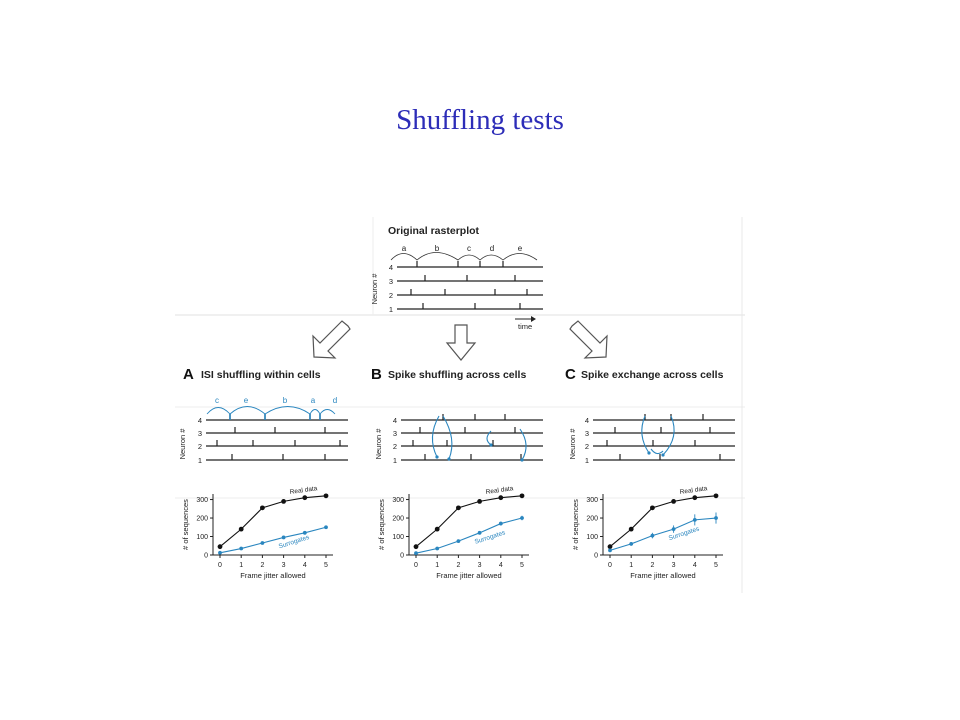 Image resolution: width=960 pixels, height=720 pixels. Describe the element at coordinates (437, 248) in the screenshot. I see `isi-label-b: b` at that location.